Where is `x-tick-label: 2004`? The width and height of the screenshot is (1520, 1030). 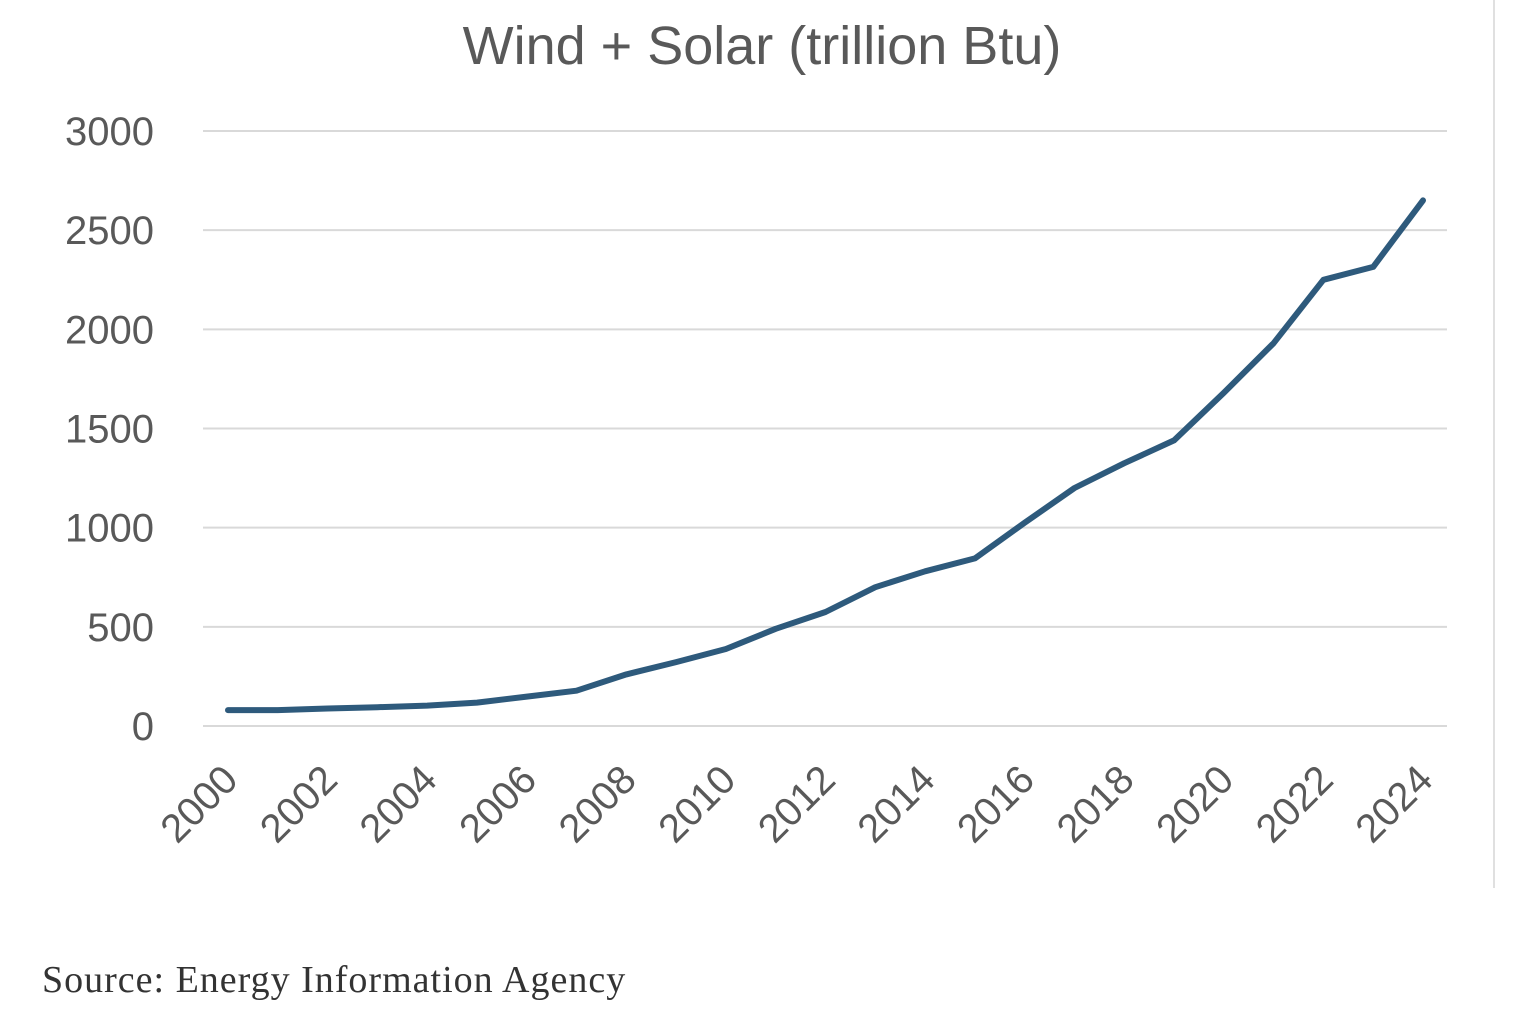
x-tick-label: 2004 is located at coordinates (398, 804).